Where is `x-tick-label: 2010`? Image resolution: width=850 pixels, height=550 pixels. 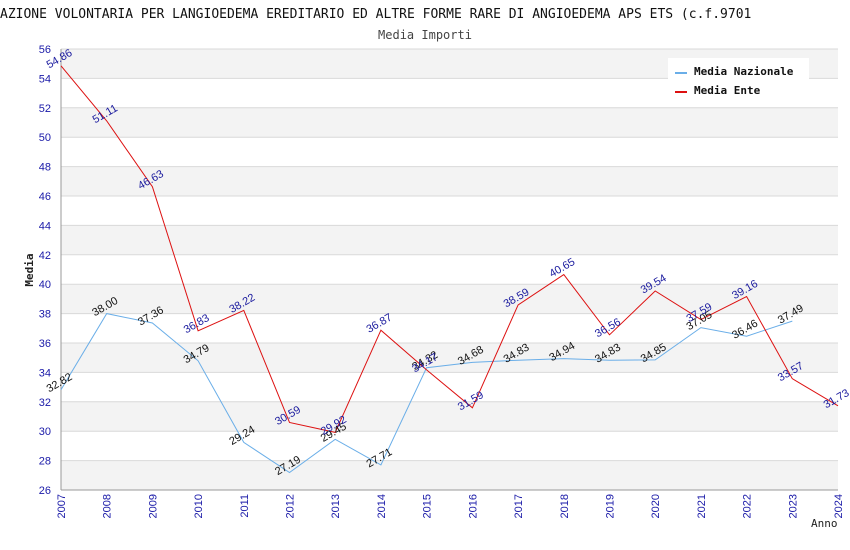 x-tick-label: 2010 is located at coordinates (199, 506).